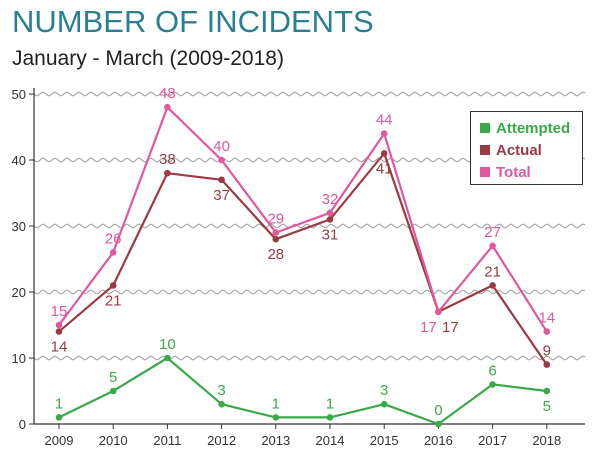 Image resolution: width=596 pixels, height=451 pixels. I want to click on data-point-actual-2012, so click(221, 180).